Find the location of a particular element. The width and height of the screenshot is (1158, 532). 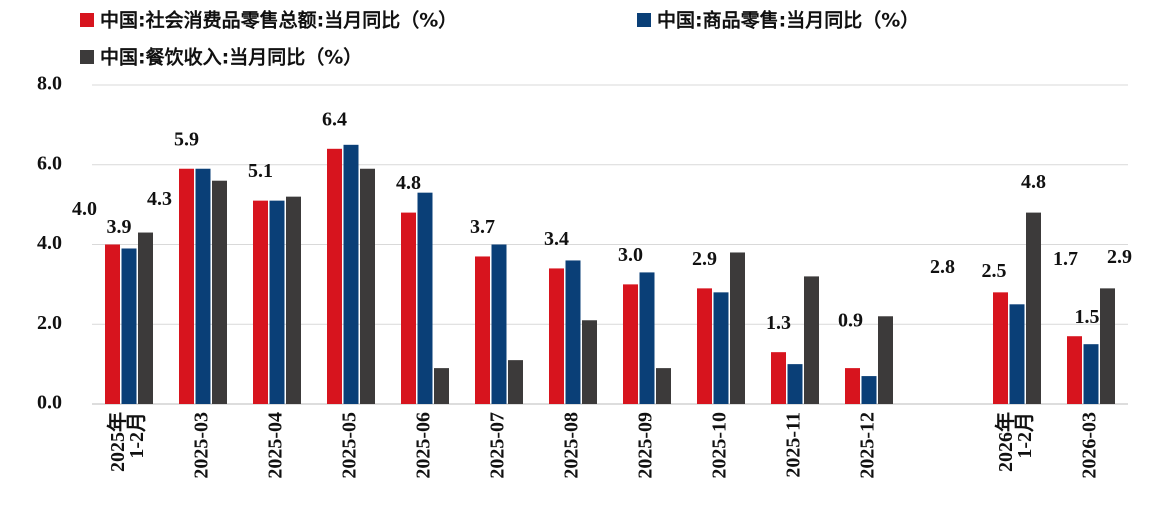

data-label: 3.0 is located at coordinates (630, 255).